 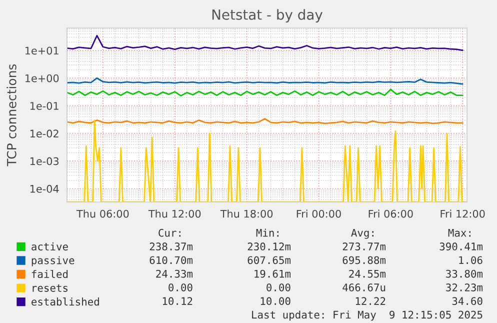 I want to click on y-tick-label: 1e-02, so click(x=44, y=134).